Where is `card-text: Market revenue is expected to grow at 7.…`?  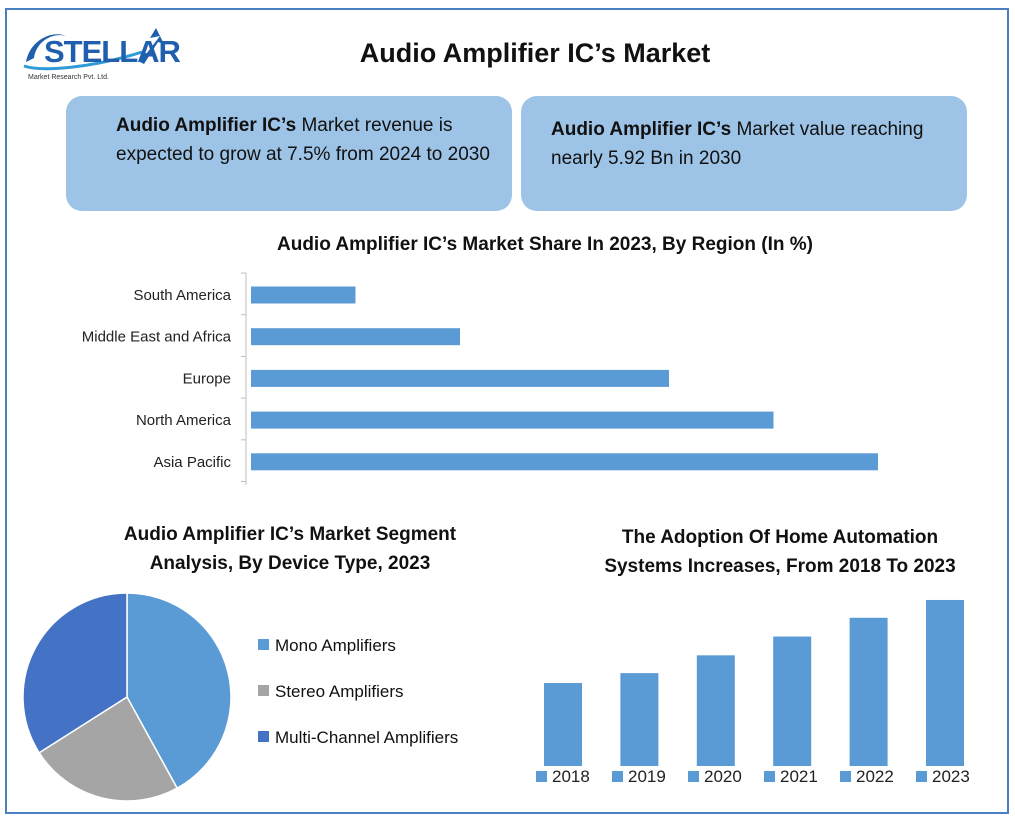 card-text: Market revenue is expected to grow at 7.… is located at coordinates (303, 140).